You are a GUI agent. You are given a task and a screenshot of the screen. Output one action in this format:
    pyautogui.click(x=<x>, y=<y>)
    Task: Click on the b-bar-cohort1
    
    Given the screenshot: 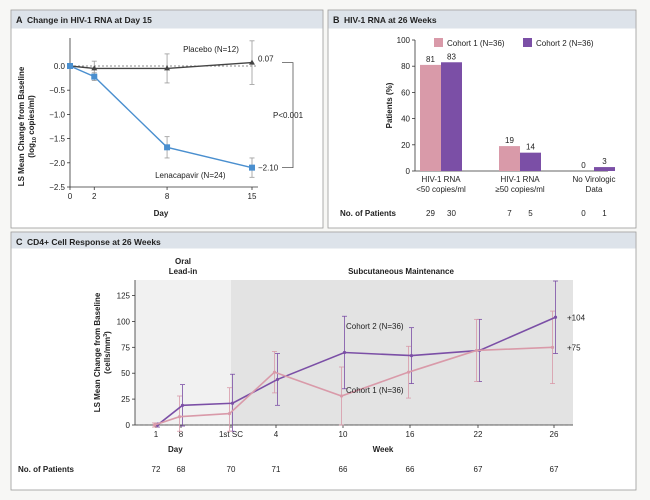 What is the action you would take?
    pyautogui.click(x=430, y=117)
    